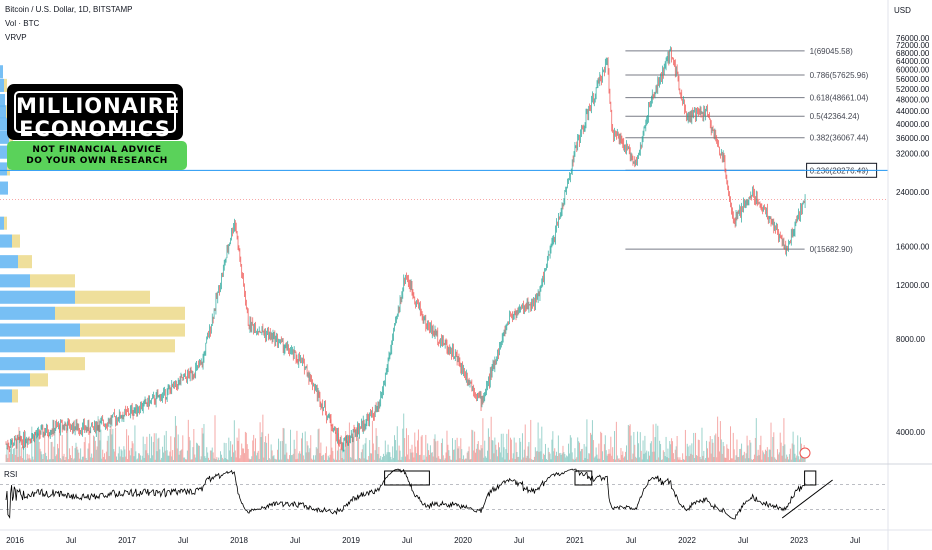 Image resolution: width=932 pixels, height=550 pixels. What do you see at coordinates (831, 51) in the screenshot?
I see `fib-level-label: 1(69045.58)` at bounding box center [831, 51].